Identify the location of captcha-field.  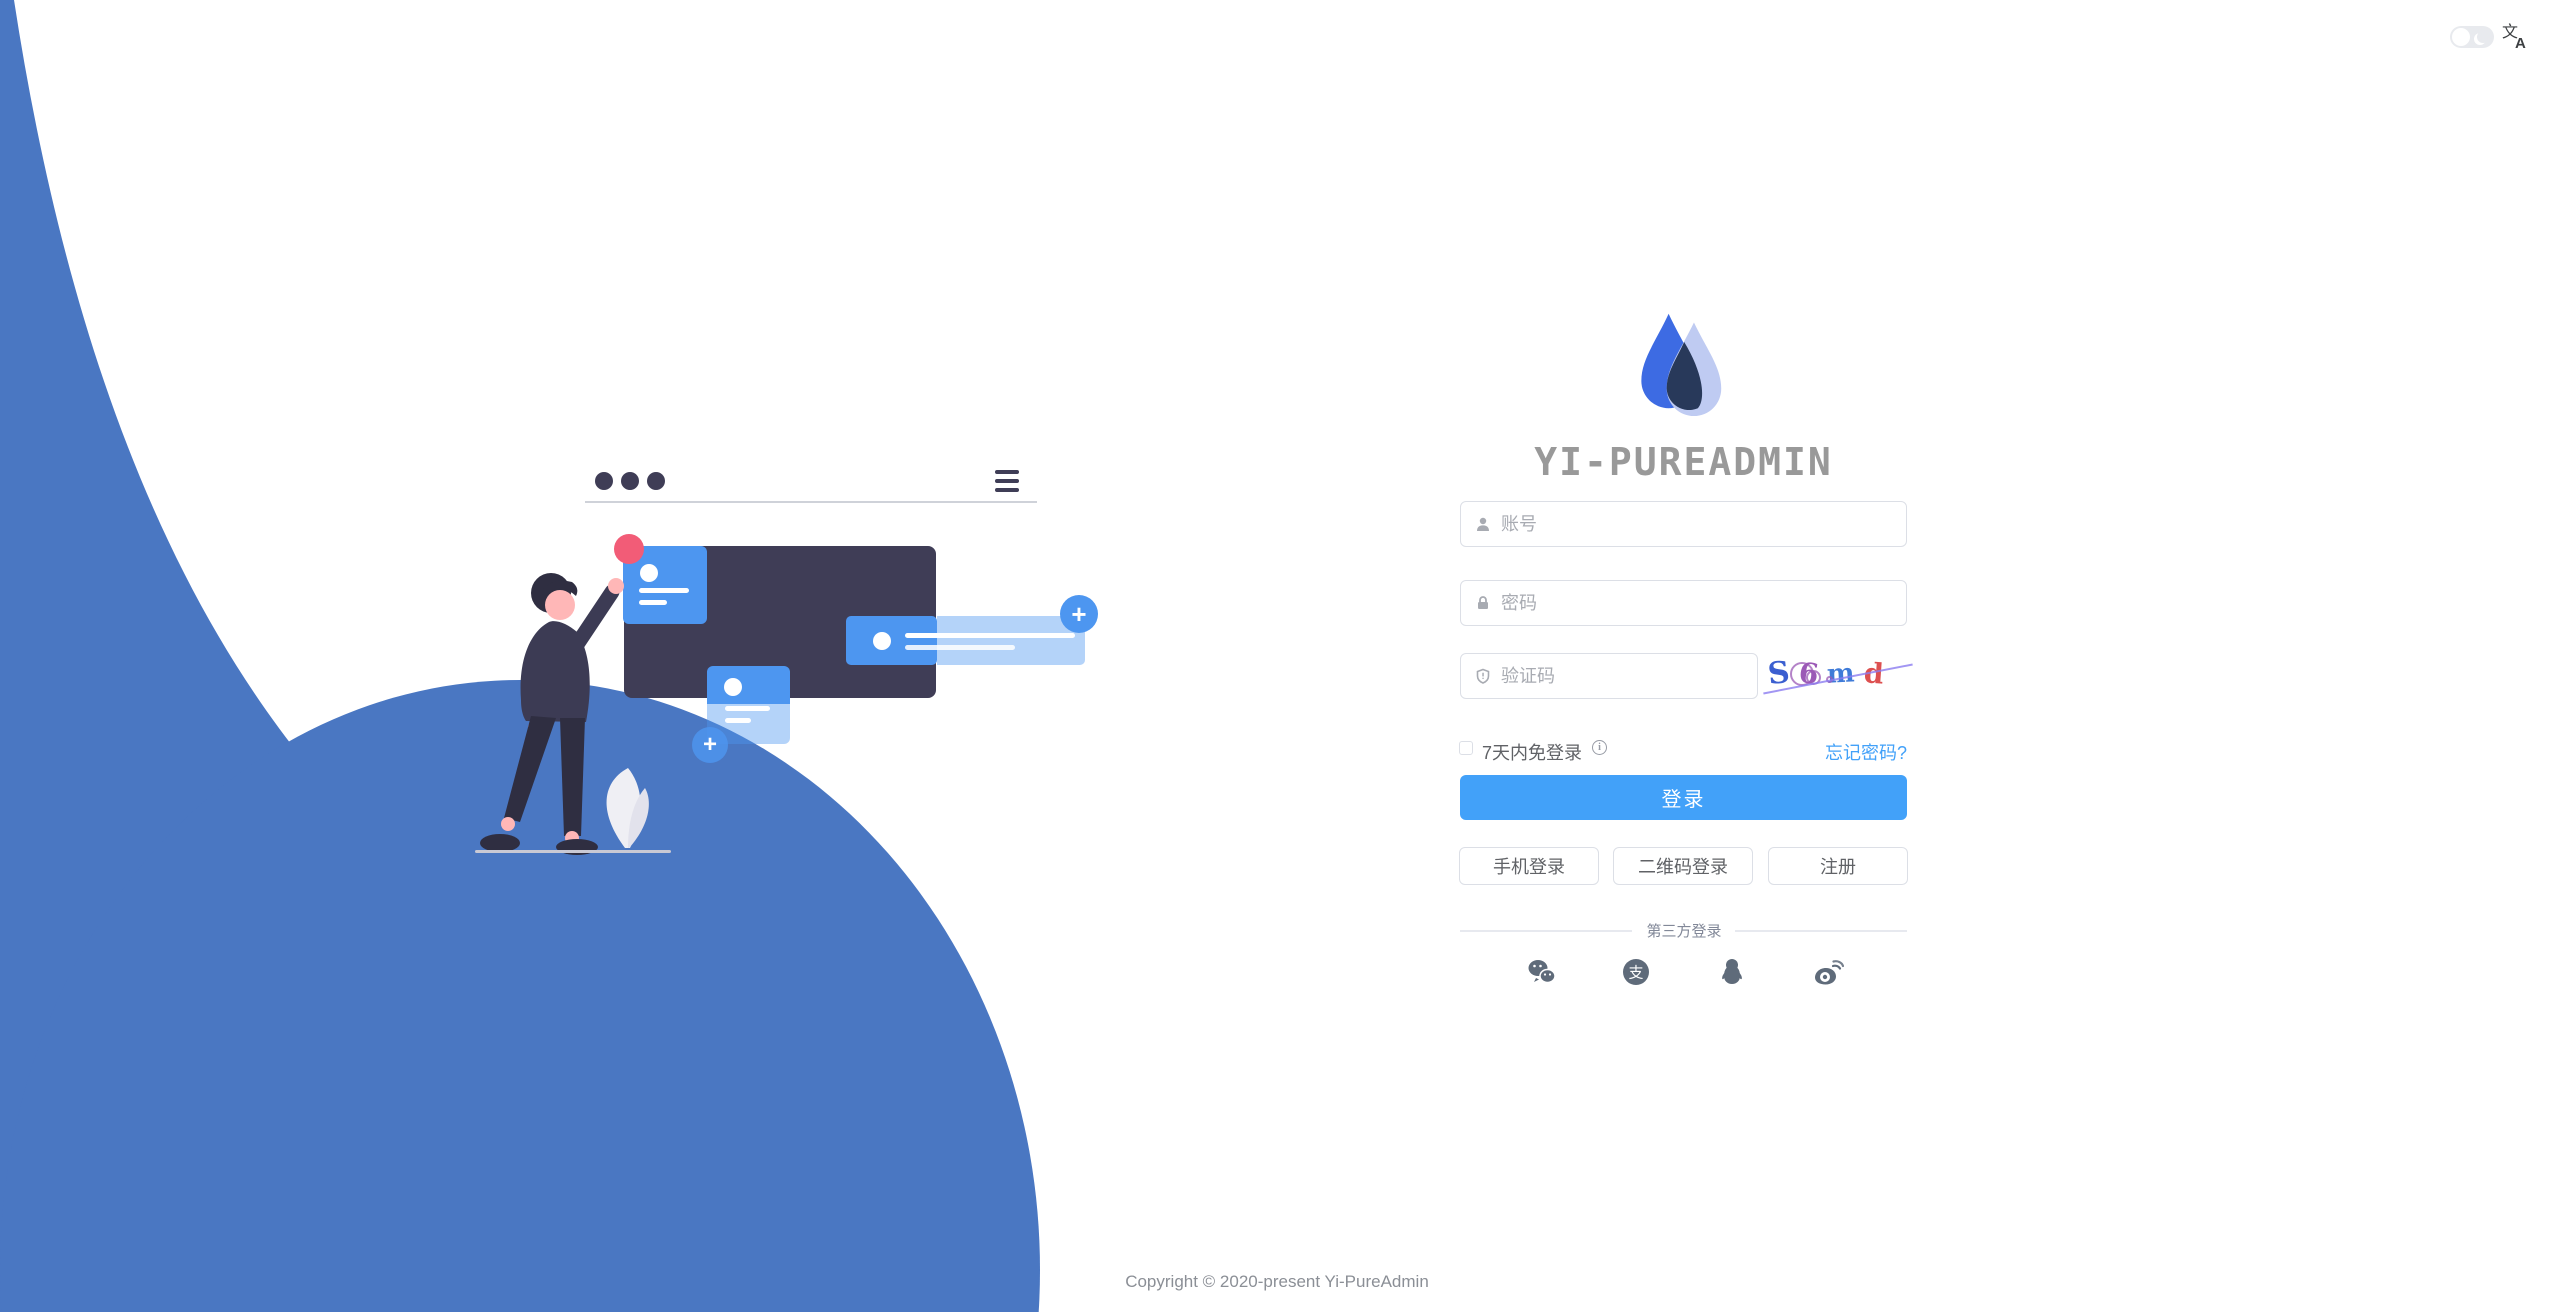
(1609, 676).